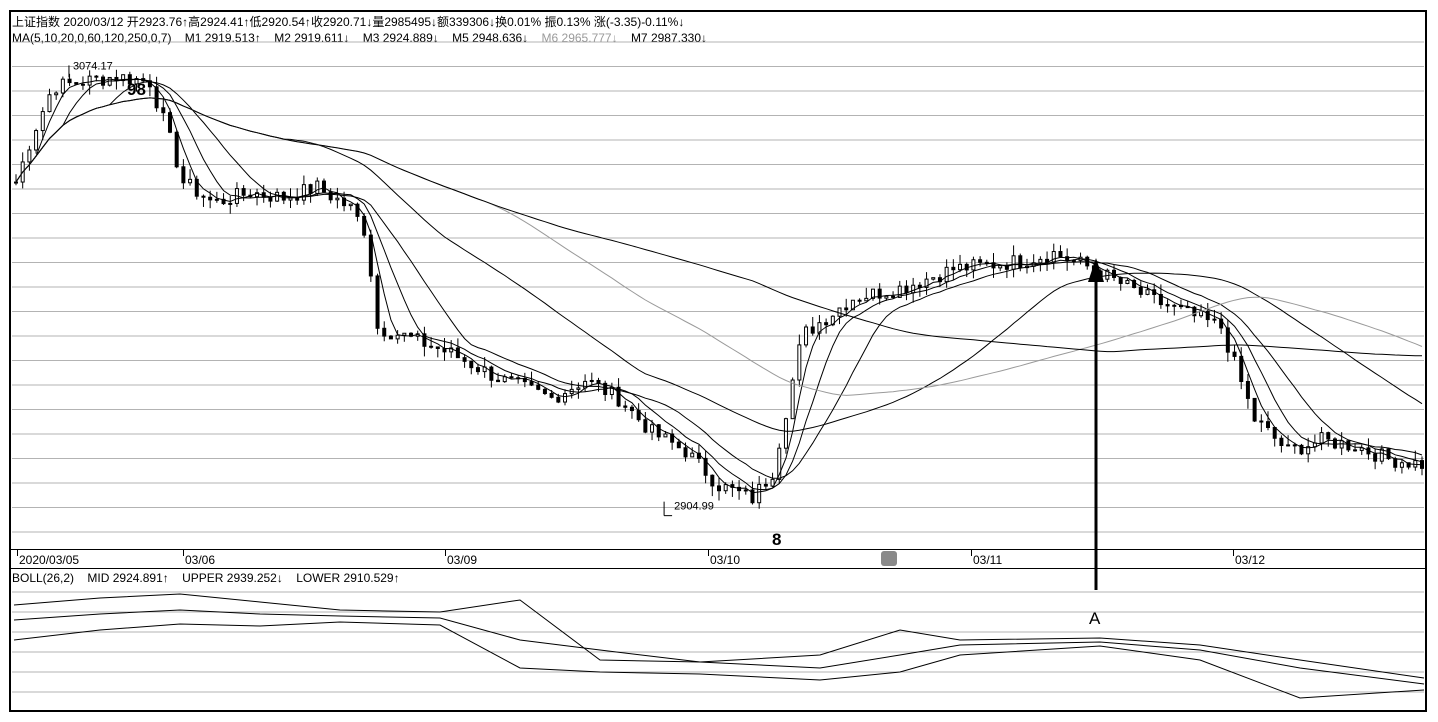 The image size is (1438, 722). Describe the element at coordinates (889, 558) in the screenshot. I see `scroll-thumb` at that location.